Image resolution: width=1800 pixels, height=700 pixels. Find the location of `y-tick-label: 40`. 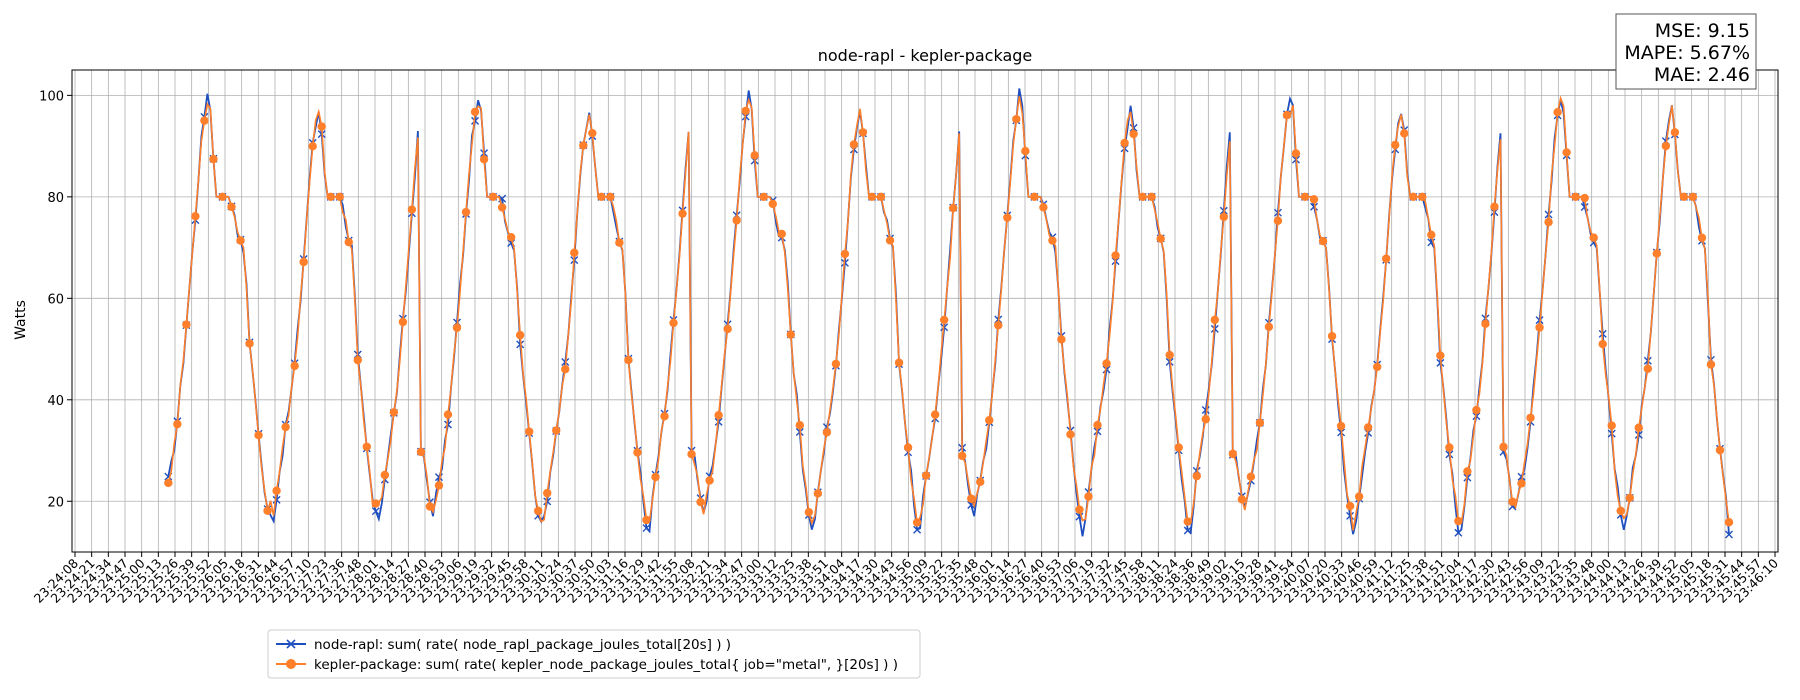

y-tick-label: 40 is located at coordinates (55, 401).